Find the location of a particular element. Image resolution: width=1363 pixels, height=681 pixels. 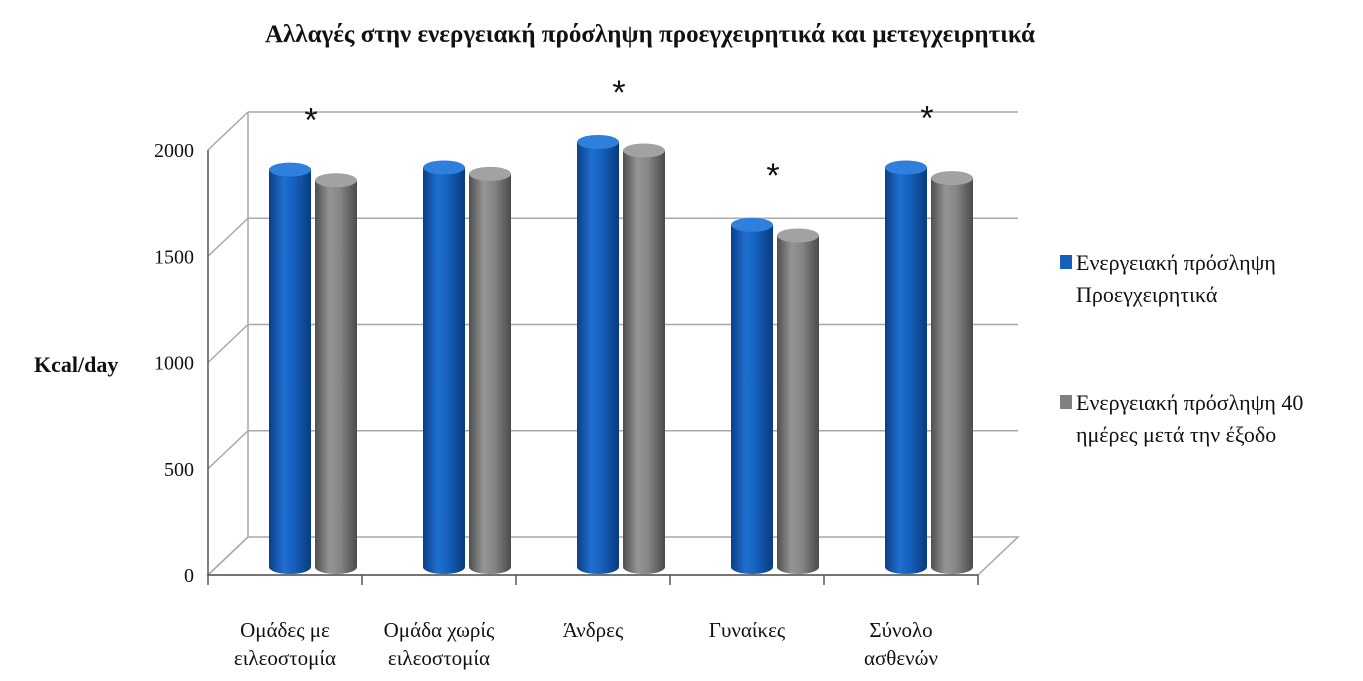

x-tick-label: Γυναίκες is located at coordinates (747, 630).